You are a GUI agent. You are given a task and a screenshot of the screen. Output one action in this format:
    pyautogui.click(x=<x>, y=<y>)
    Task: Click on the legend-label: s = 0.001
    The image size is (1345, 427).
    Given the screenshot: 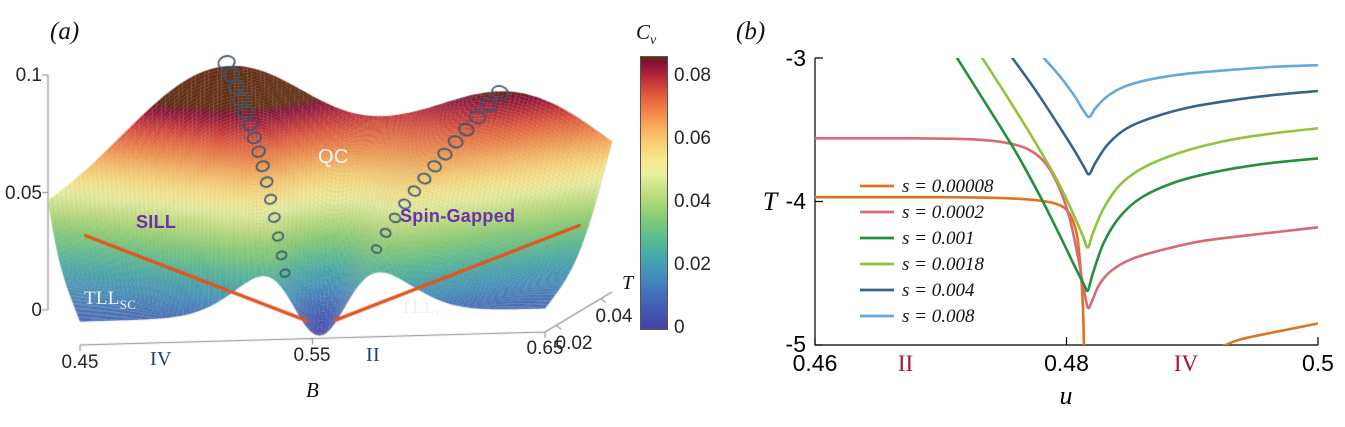 What is the action you would take?
    pyautogui.click(x=938, y=238)
    